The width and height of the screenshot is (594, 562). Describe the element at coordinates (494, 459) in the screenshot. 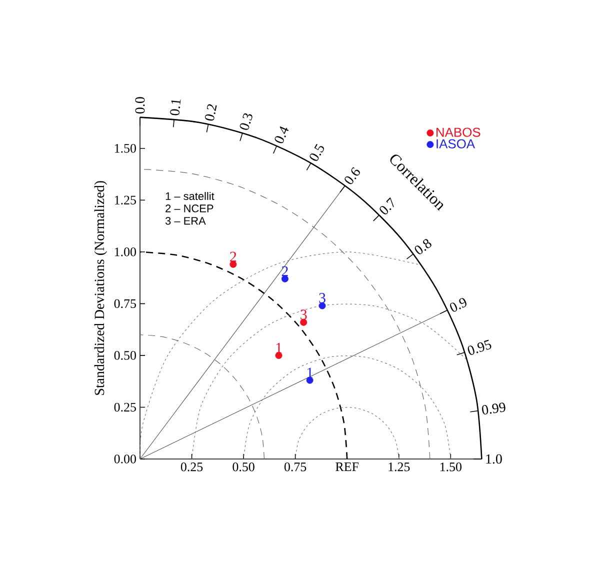

I see `annotation: 1.0` at that location.